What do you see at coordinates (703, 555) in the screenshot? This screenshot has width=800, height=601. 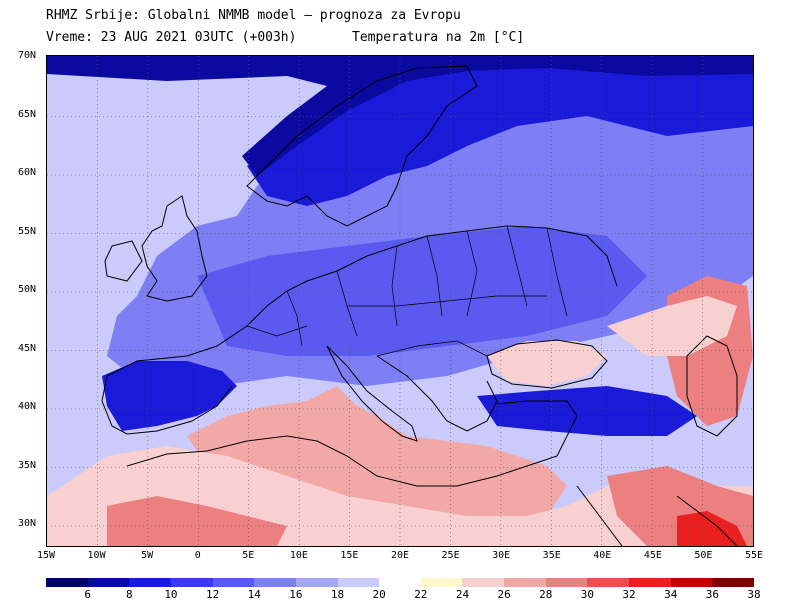 I see `longitude-label: 50E` at bounding box center [703, 555].